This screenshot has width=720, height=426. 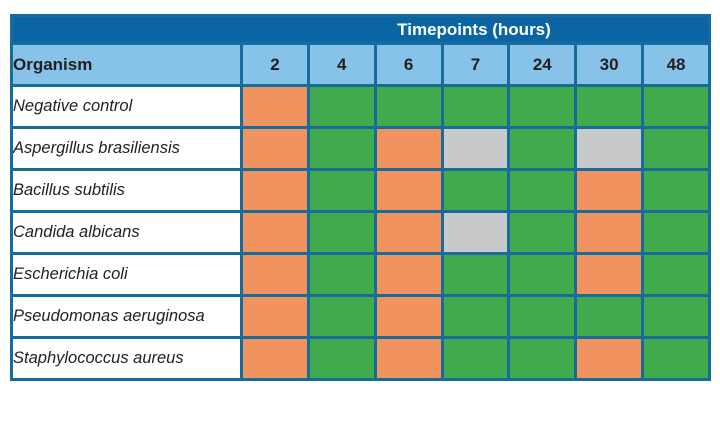 What do you see at coordinates (408, 64) in the screenshot?
I see `timepoint-header-6: 6` at bounding box center [408, 64].